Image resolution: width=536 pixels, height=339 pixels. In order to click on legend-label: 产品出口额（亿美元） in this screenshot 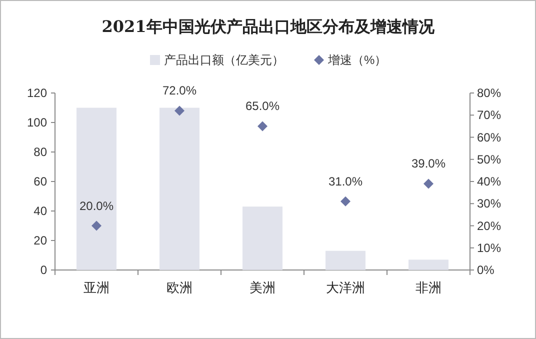, I will do `click(224, 60)`.